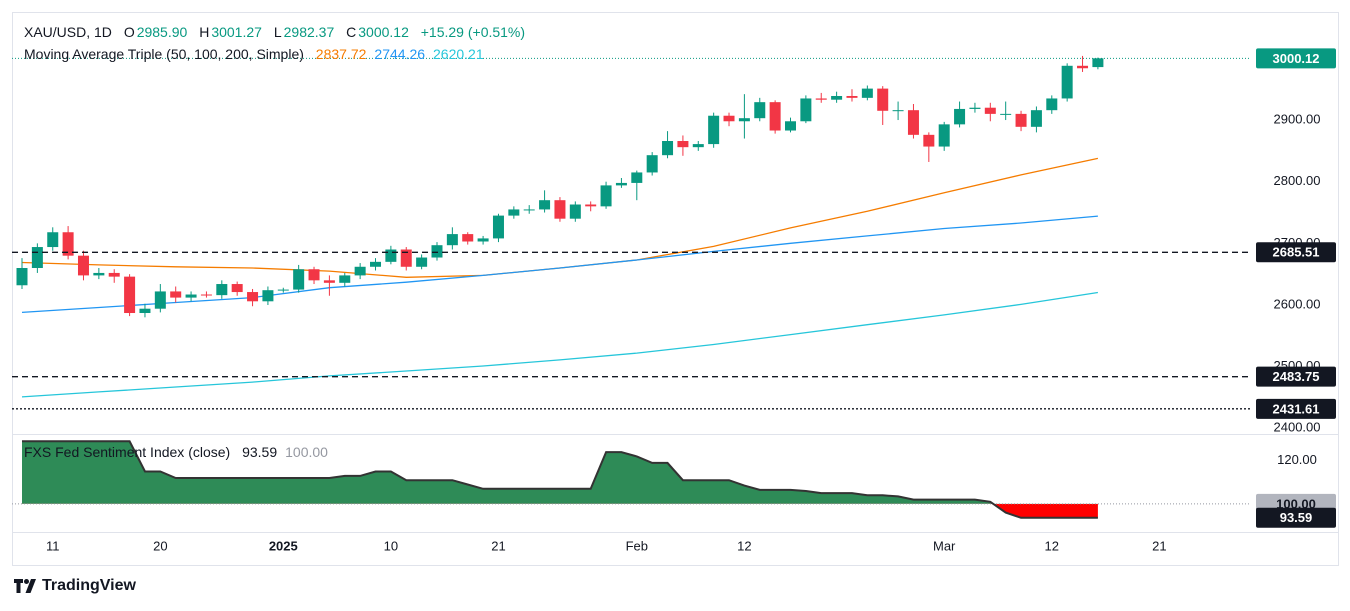 The image size is (1350, 611). What do you see at coordinates (260, 452) in the screenshot?
I see `sentiment-value: 93.59` at bounding box center [260, 452].